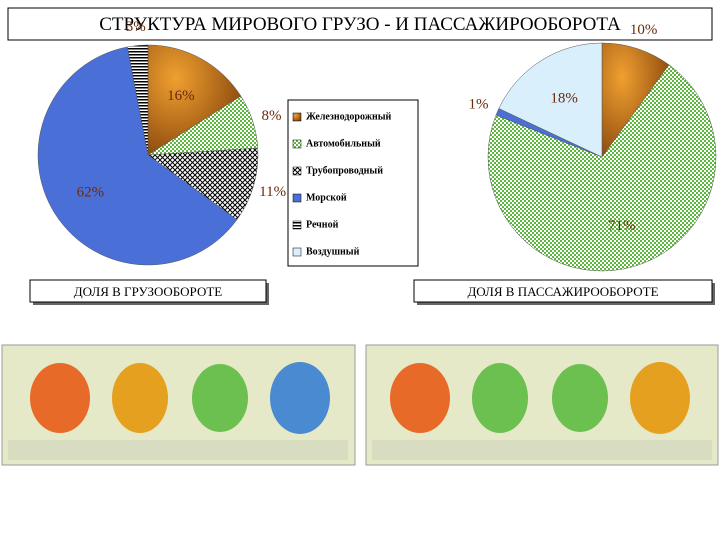  What do you see at coordinates (622, 226) in the screenshot?
I see `slice-label: 71%` at bounding box center [622, 226].